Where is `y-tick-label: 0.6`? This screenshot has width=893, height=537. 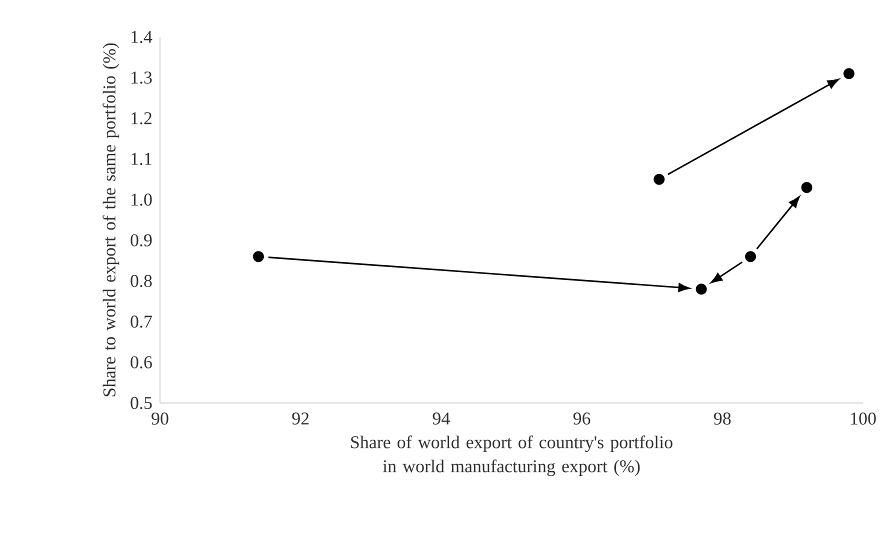 y-tick-label: 0.6 is located at coordinates (141, 362).